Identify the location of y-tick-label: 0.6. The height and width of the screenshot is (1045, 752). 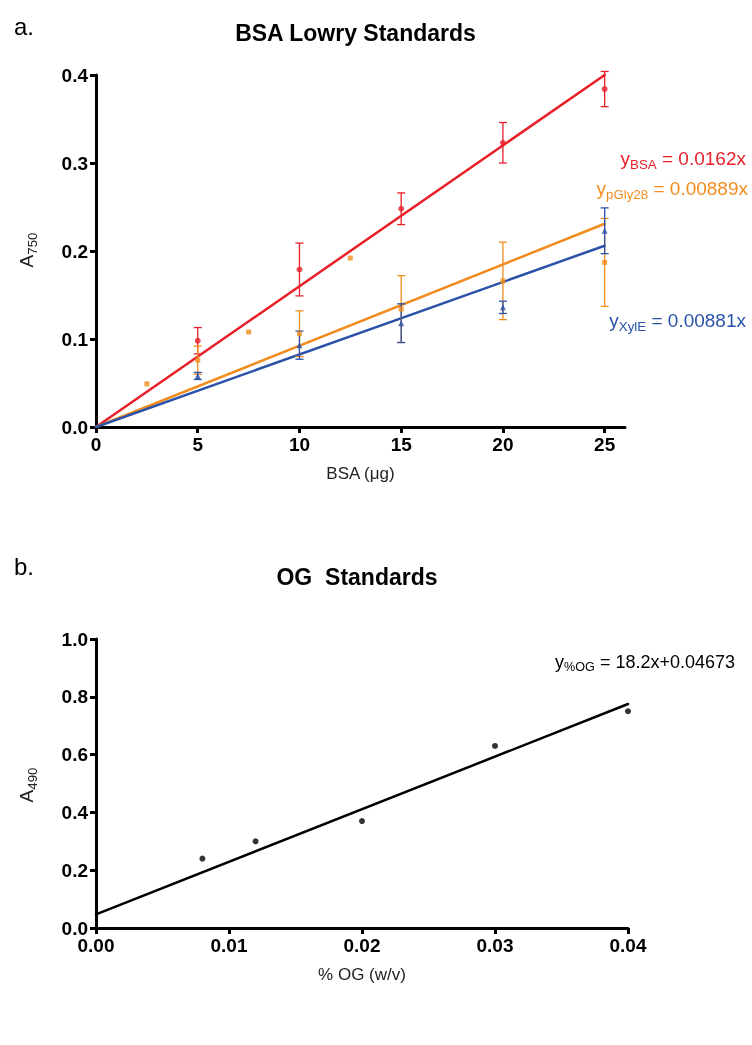
(74, 755).